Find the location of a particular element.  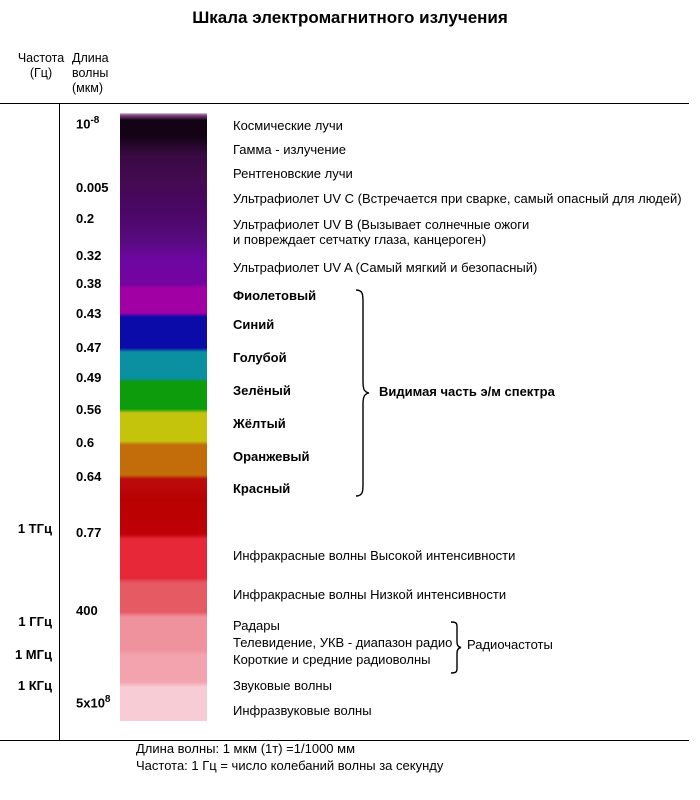

diagram-title: Шкала электромагнитного излучения is located at coordinates (350, 17).